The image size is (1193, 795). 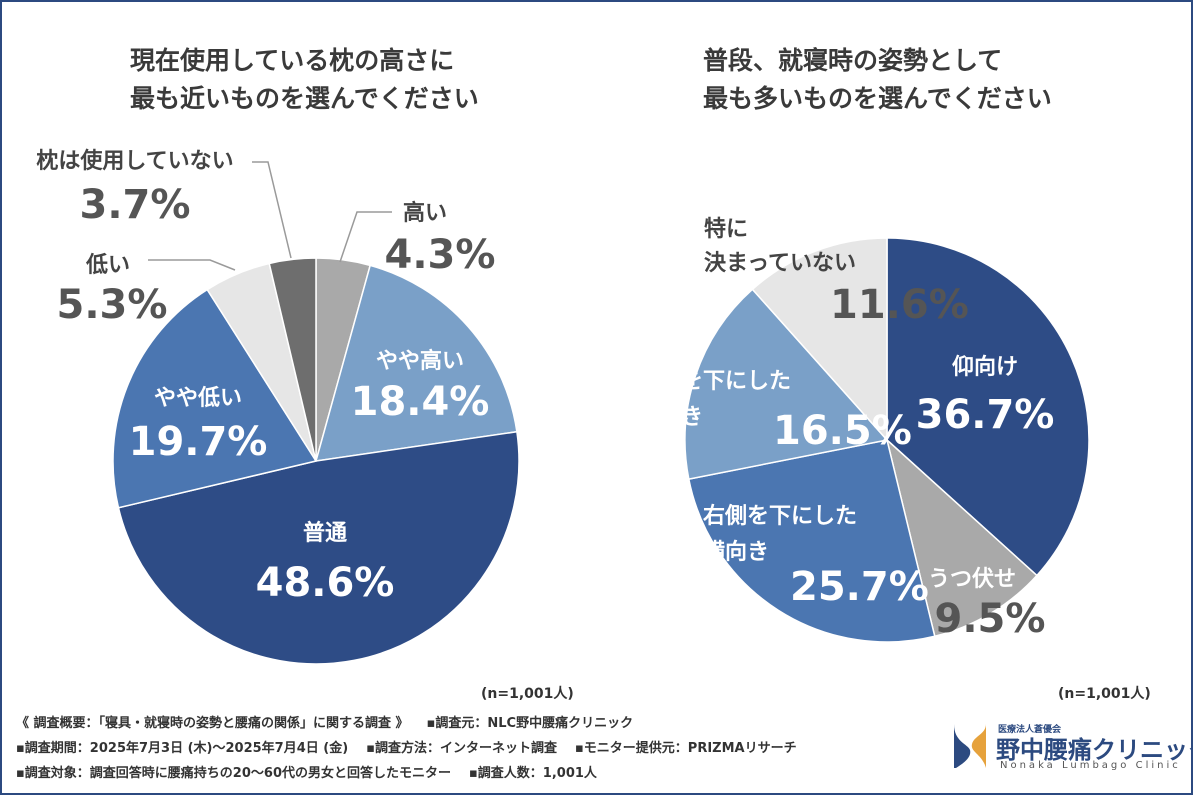 I want to click on slice-label: 左側を下にした, so click(x=714, y=381).